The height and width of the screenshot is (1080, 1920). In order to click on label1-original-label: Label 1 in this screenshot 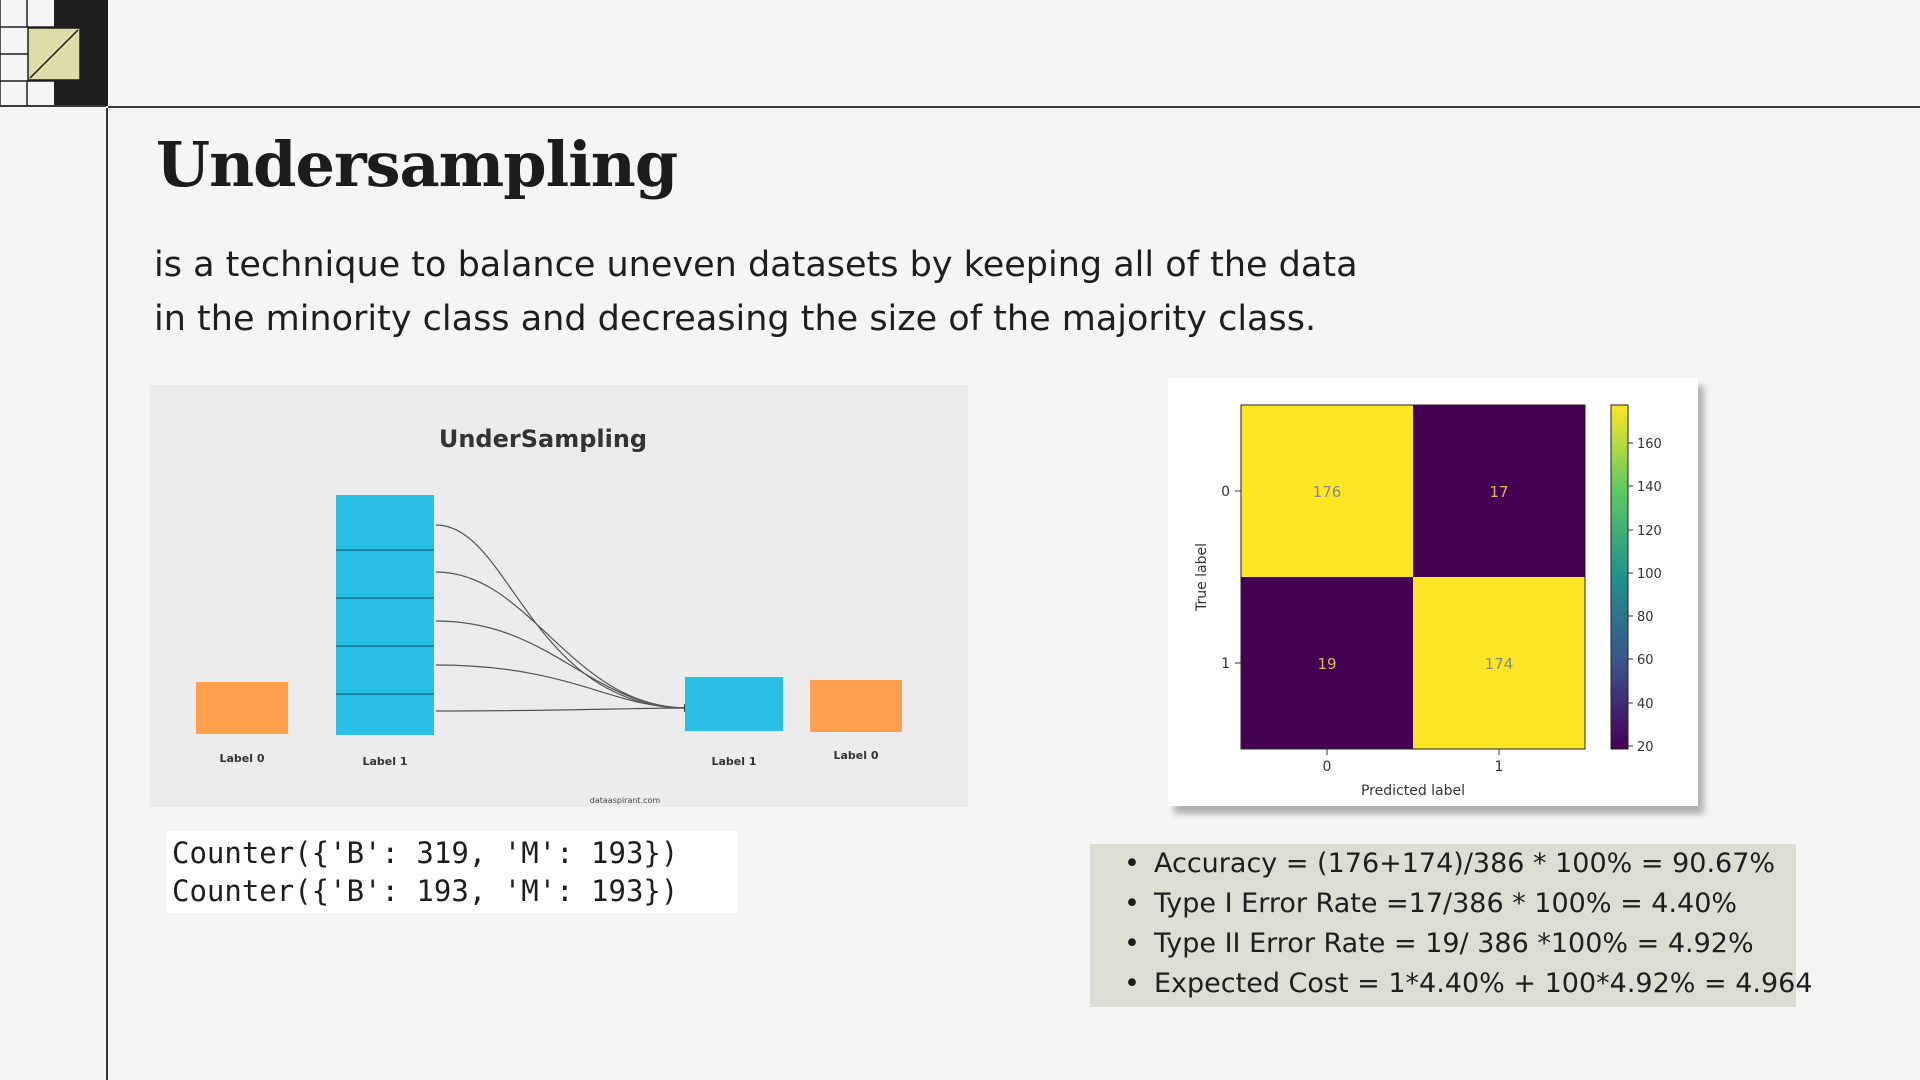, I will do `click(384, 761)`.